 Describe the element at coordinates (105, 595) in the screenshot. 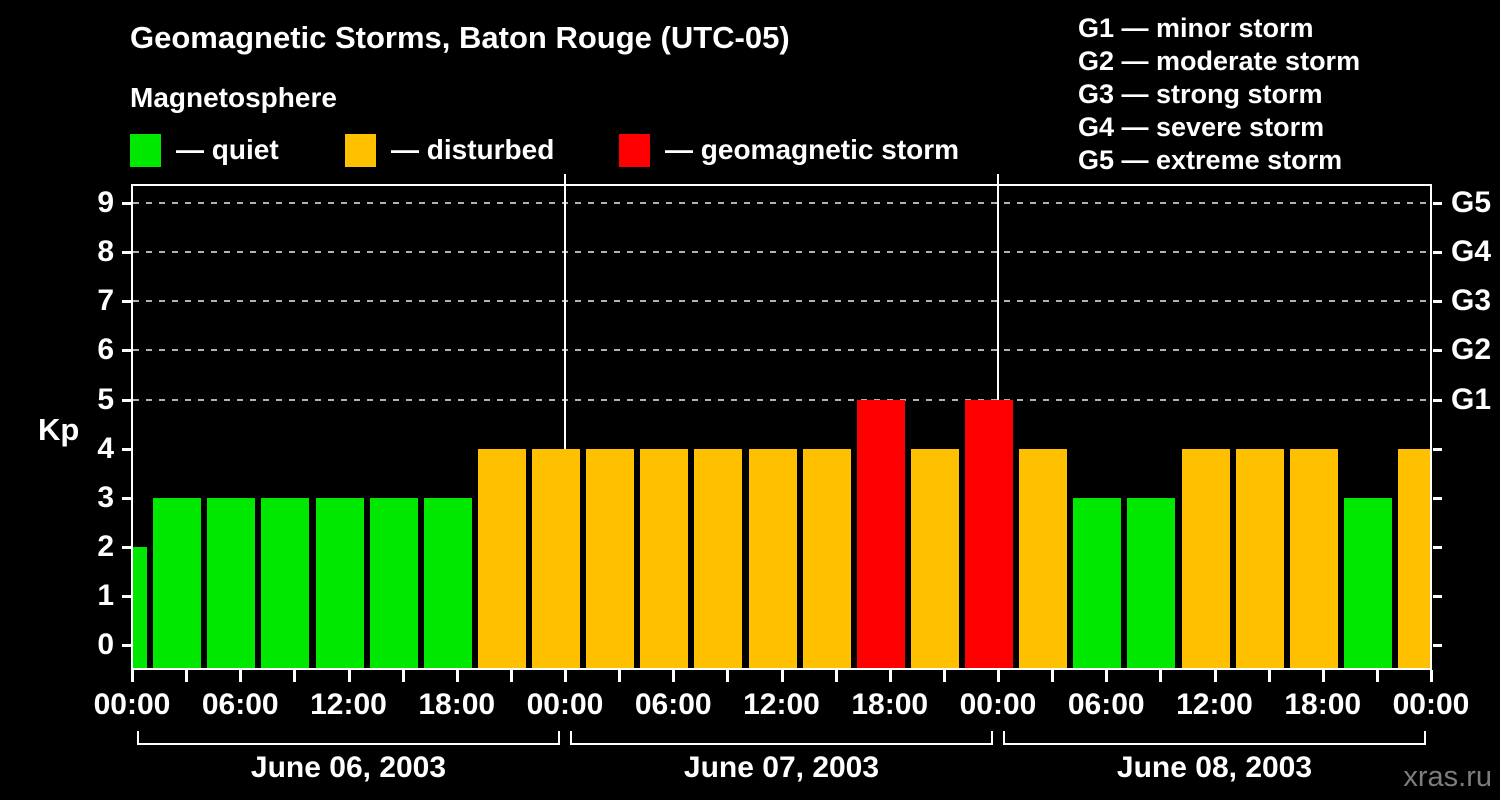

I see `y-axis-label: 1` at that location.